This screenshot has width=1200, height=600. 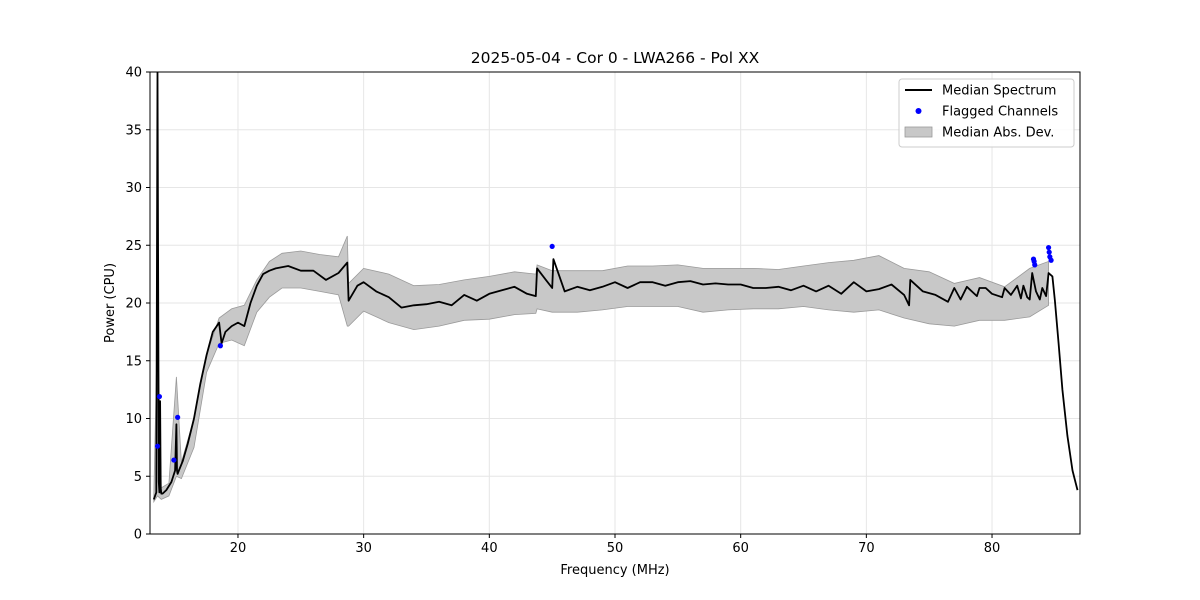 What do you see at coordinates (133, 419) in the screenshot?
I see `y-tick-label: 10` at bounding box center [133, 419].